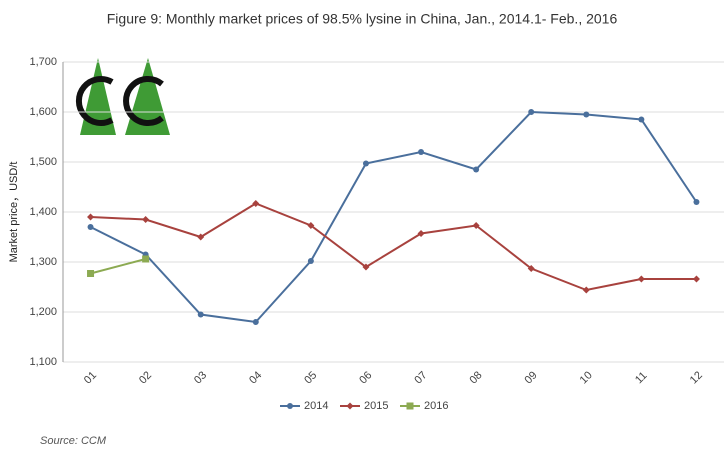 The height and width of the screenshot is (460, 725). I want to click on x-tick-label: 11, so click(641, 378).